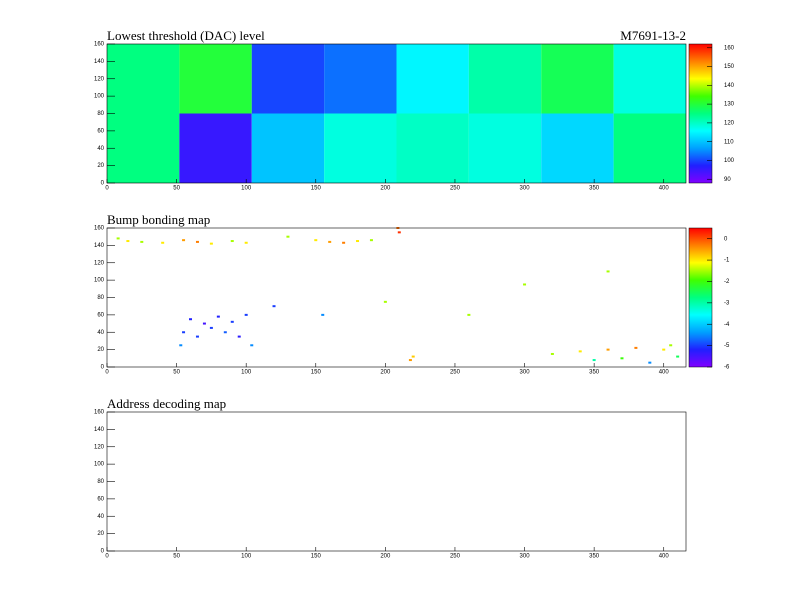  Describe the element at coordinates (729, 67) in the screenshot. I see `z-tick-label: 150` at that location.